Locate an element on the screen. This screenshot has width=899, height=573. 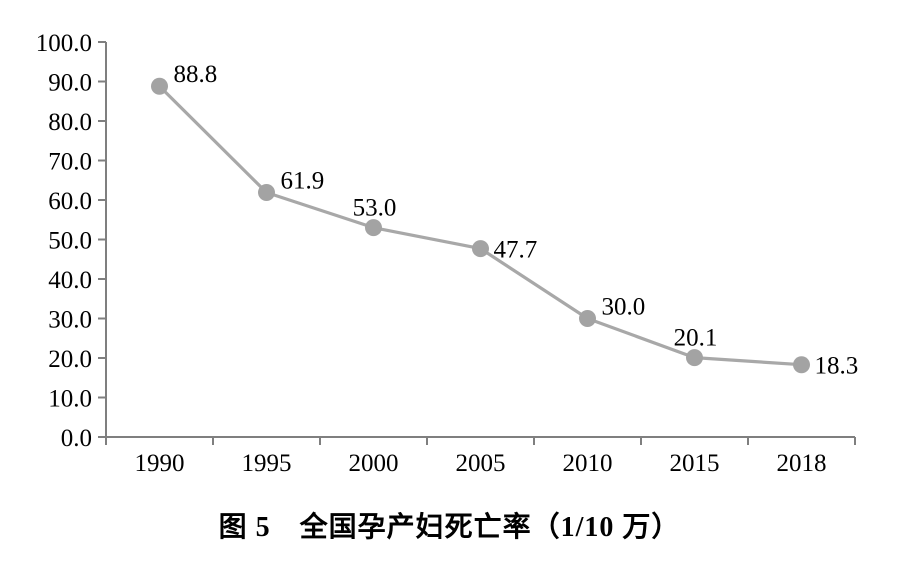
y-axis-tick-label: 0.0 is located at coordinates (76, 438).